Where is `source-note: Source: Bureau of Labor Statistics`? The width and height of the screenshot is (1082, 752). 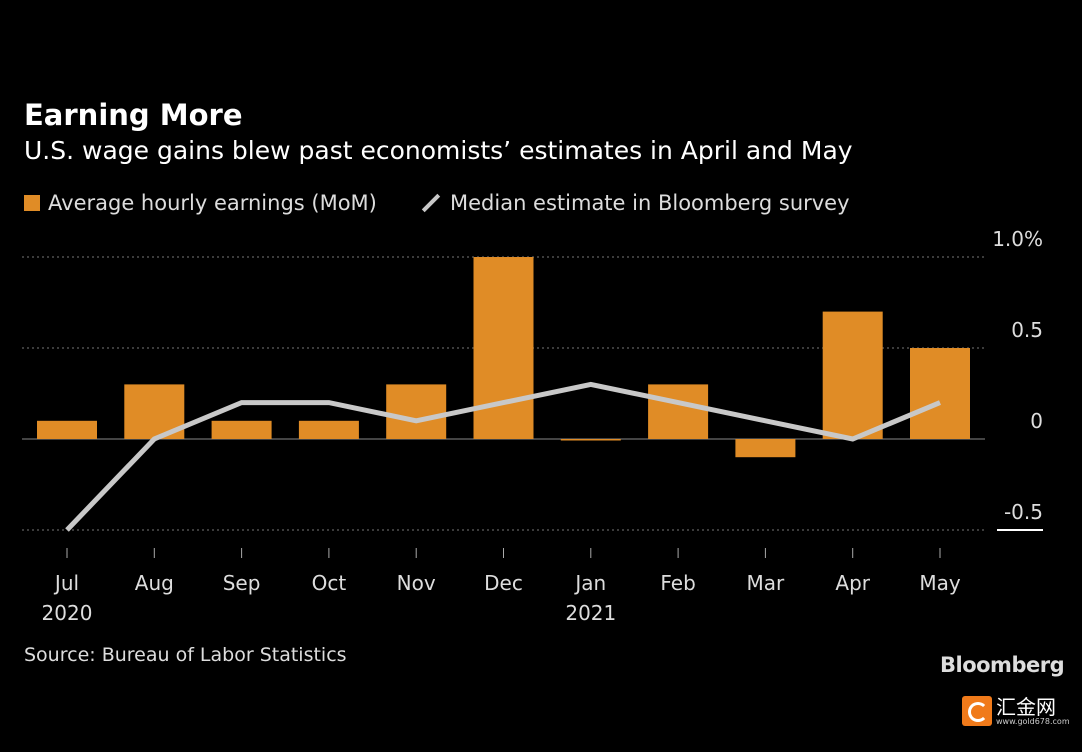
source-note: Source: Bureau of Labor Statistics is located at coordinates (185, 655).